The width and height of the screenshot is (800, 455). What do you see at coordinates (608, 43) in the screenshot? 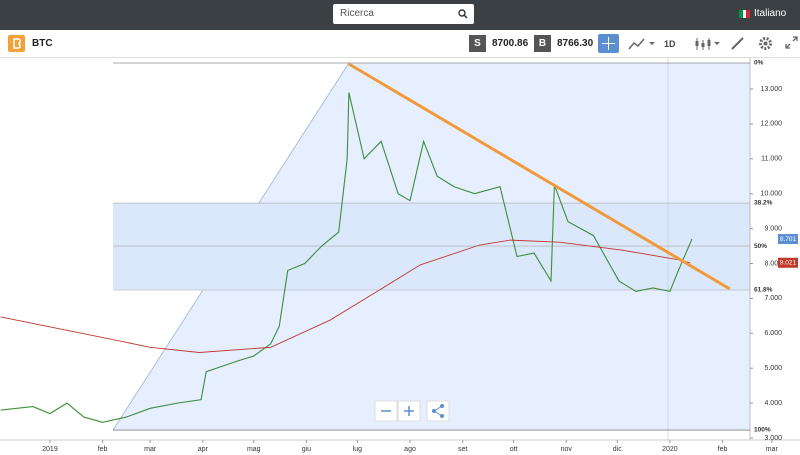
I see `crosshair-button` at bounding box center [608, 43].